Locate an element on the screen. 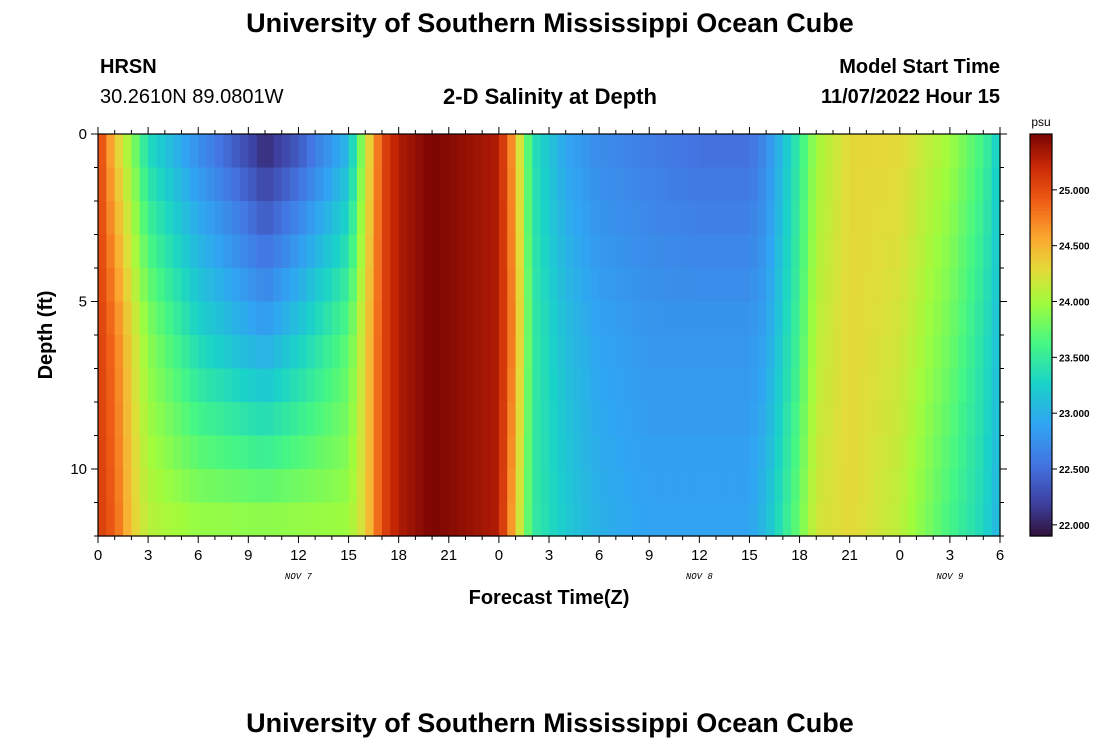 This screenshot has height=750, width=1100. x-tick-label: 0 is located at coordinates (900, 555).